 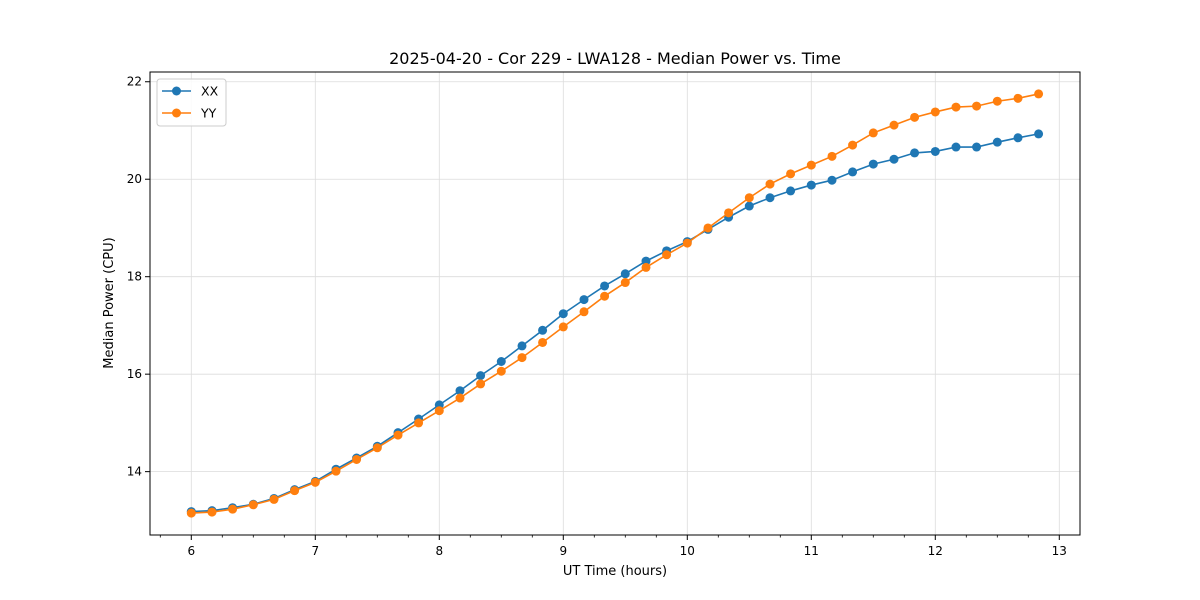 What do you see at coordinates (935, 551) in the screenshot?
I see `x-tick-label: 12` at bounding box center [935, 551].